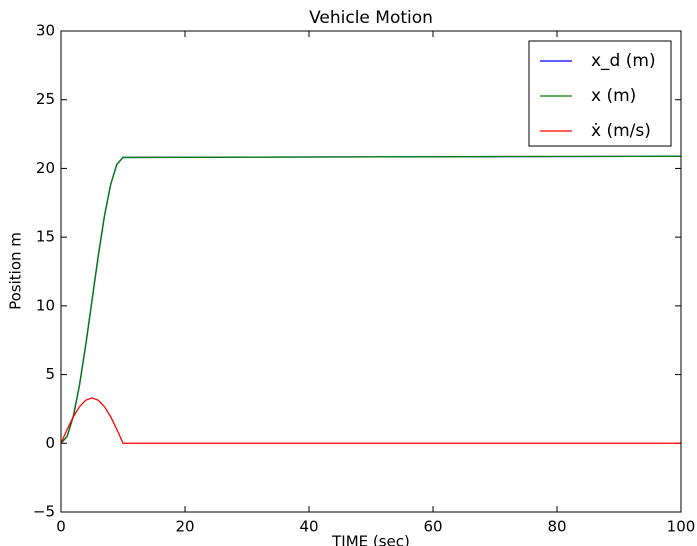 The height and width of the screenshot is (546, 697). Describe the element at coordinates (45, 168) in the screenshot. I see `y-tick-label: 20` at that location.